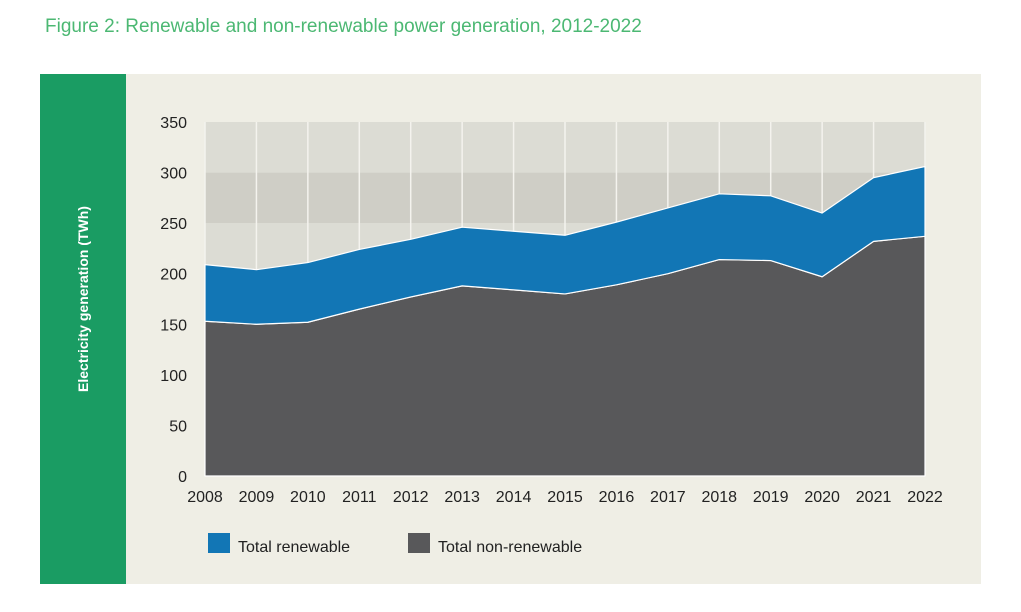 The width and height of the screenshot is (1021, 612). Describe the element at coordinates (510, 547) in the screenshot. I see `legend-label: Total non-renewable` at that location.